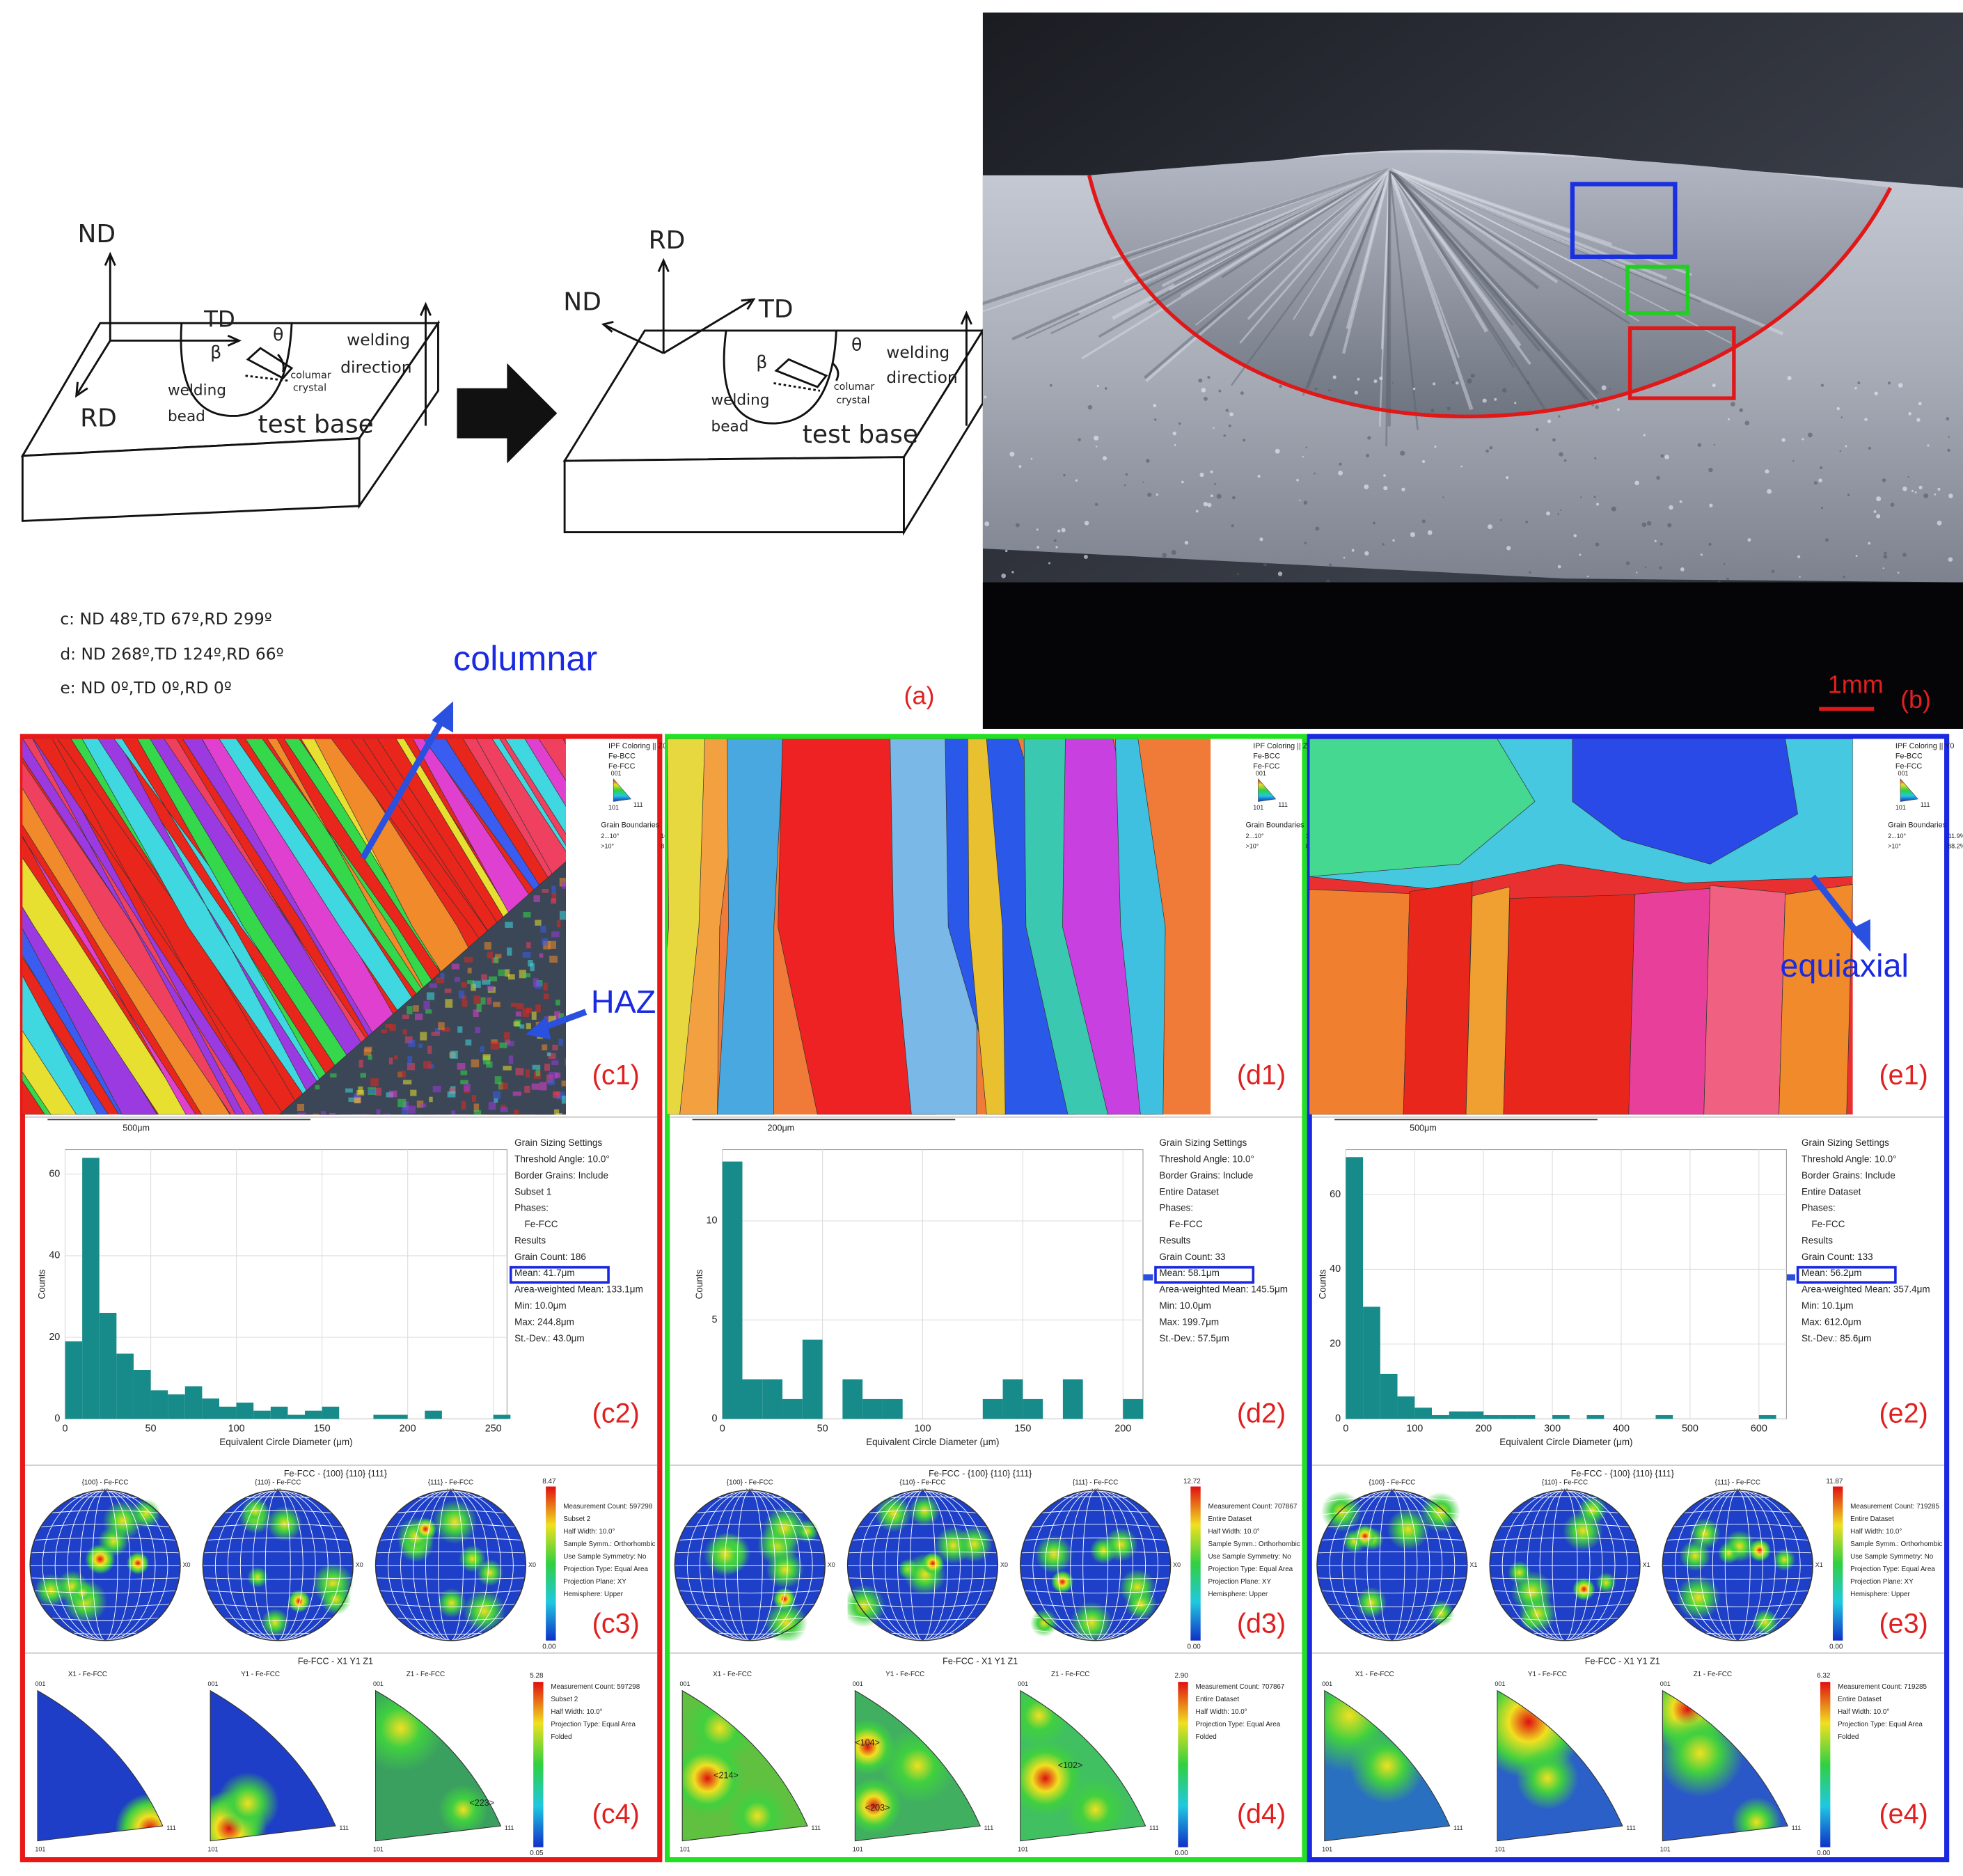 Image resolution: width=1963 pixels, height=1876 pixels. I want to click on color-bar-min: 0.00, so click(1824, 1854).